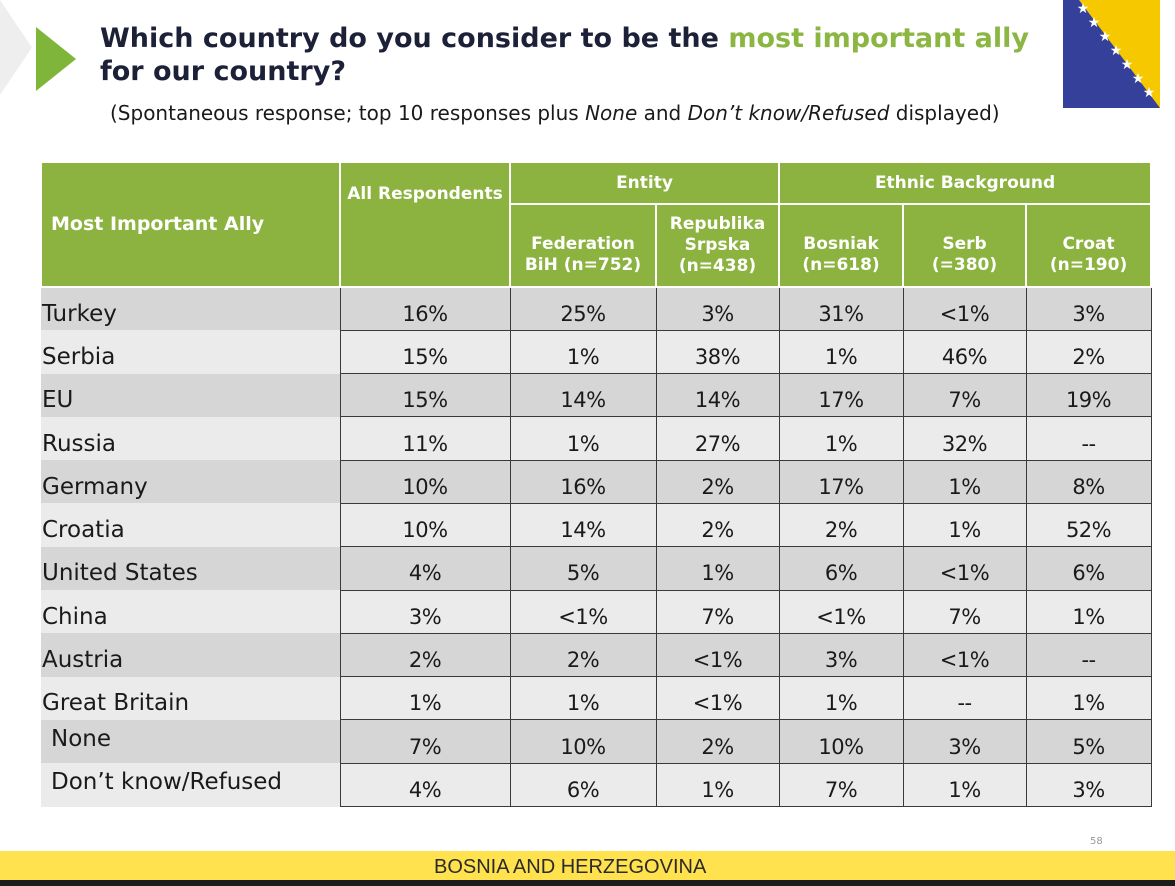 This screenshot has height=886, width=1175. Describe the element at coordinates (965, 183) in the screenshot. I see `header-ethnic-background: Ethnic Background` at that location.